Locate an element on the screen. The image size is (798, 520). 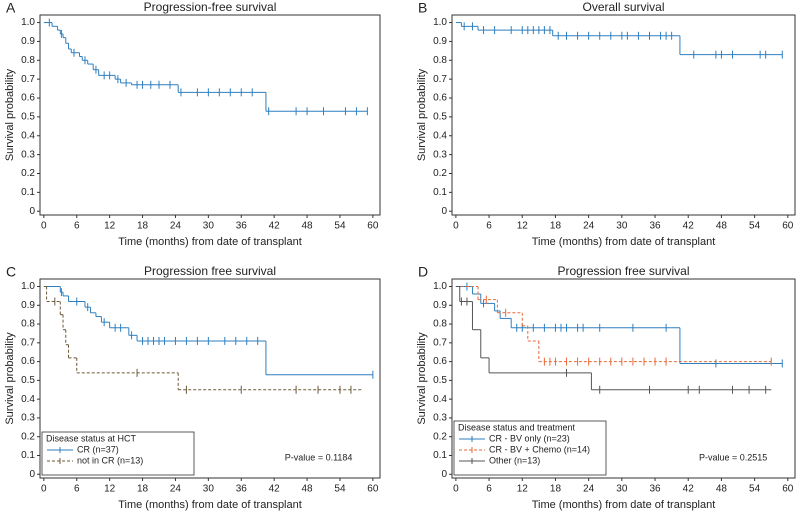
panel-label: C is located at coordinates (11, 272).